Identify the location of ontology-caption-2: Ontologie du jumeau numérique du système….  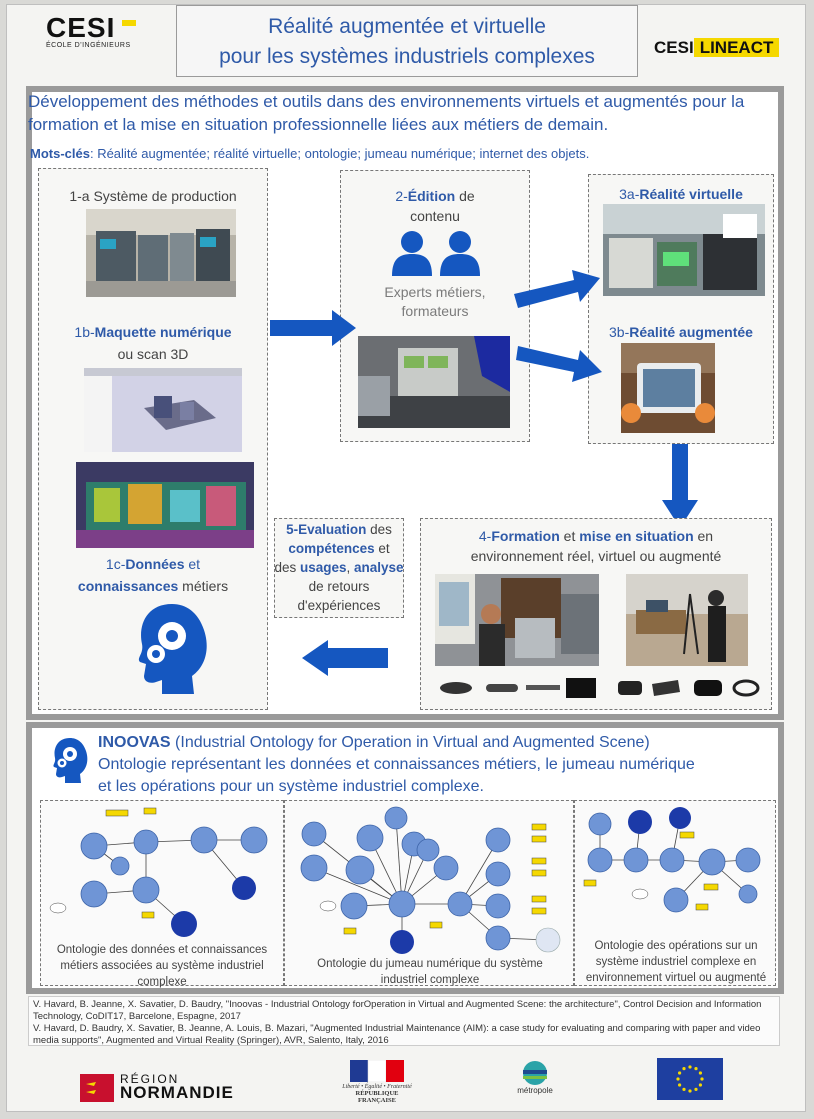
(430, 972).